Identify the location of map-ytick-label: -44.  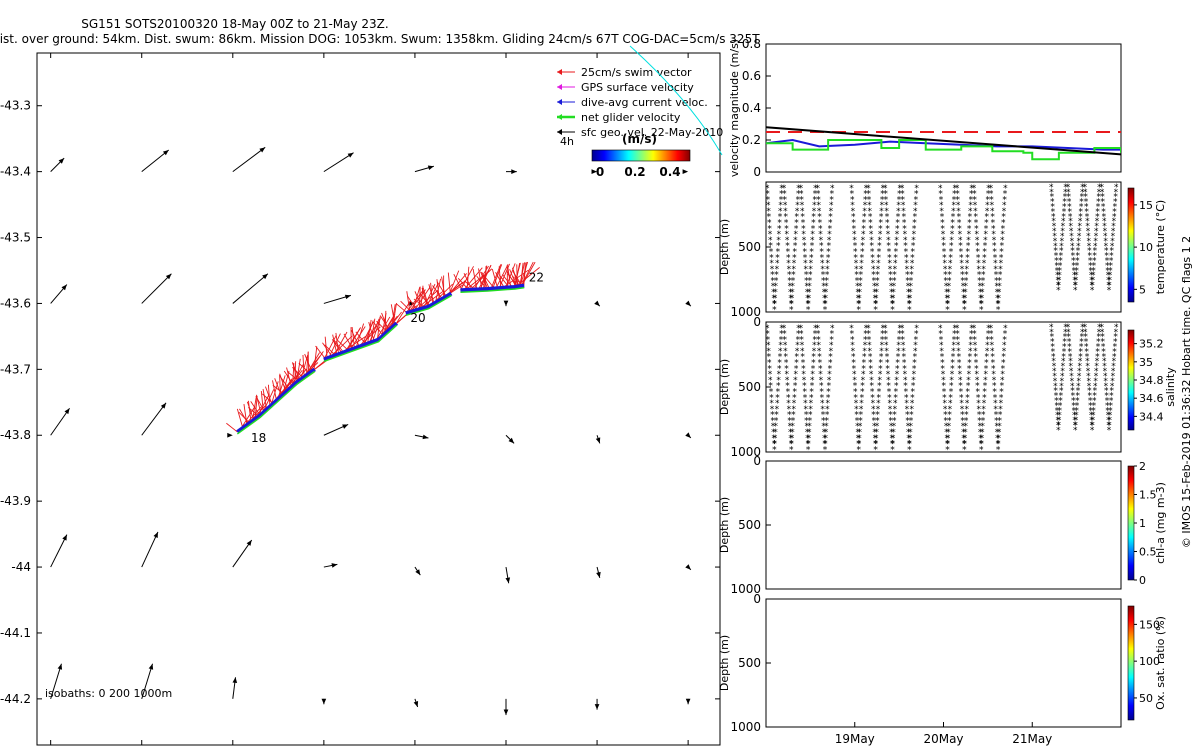
(21, 567).